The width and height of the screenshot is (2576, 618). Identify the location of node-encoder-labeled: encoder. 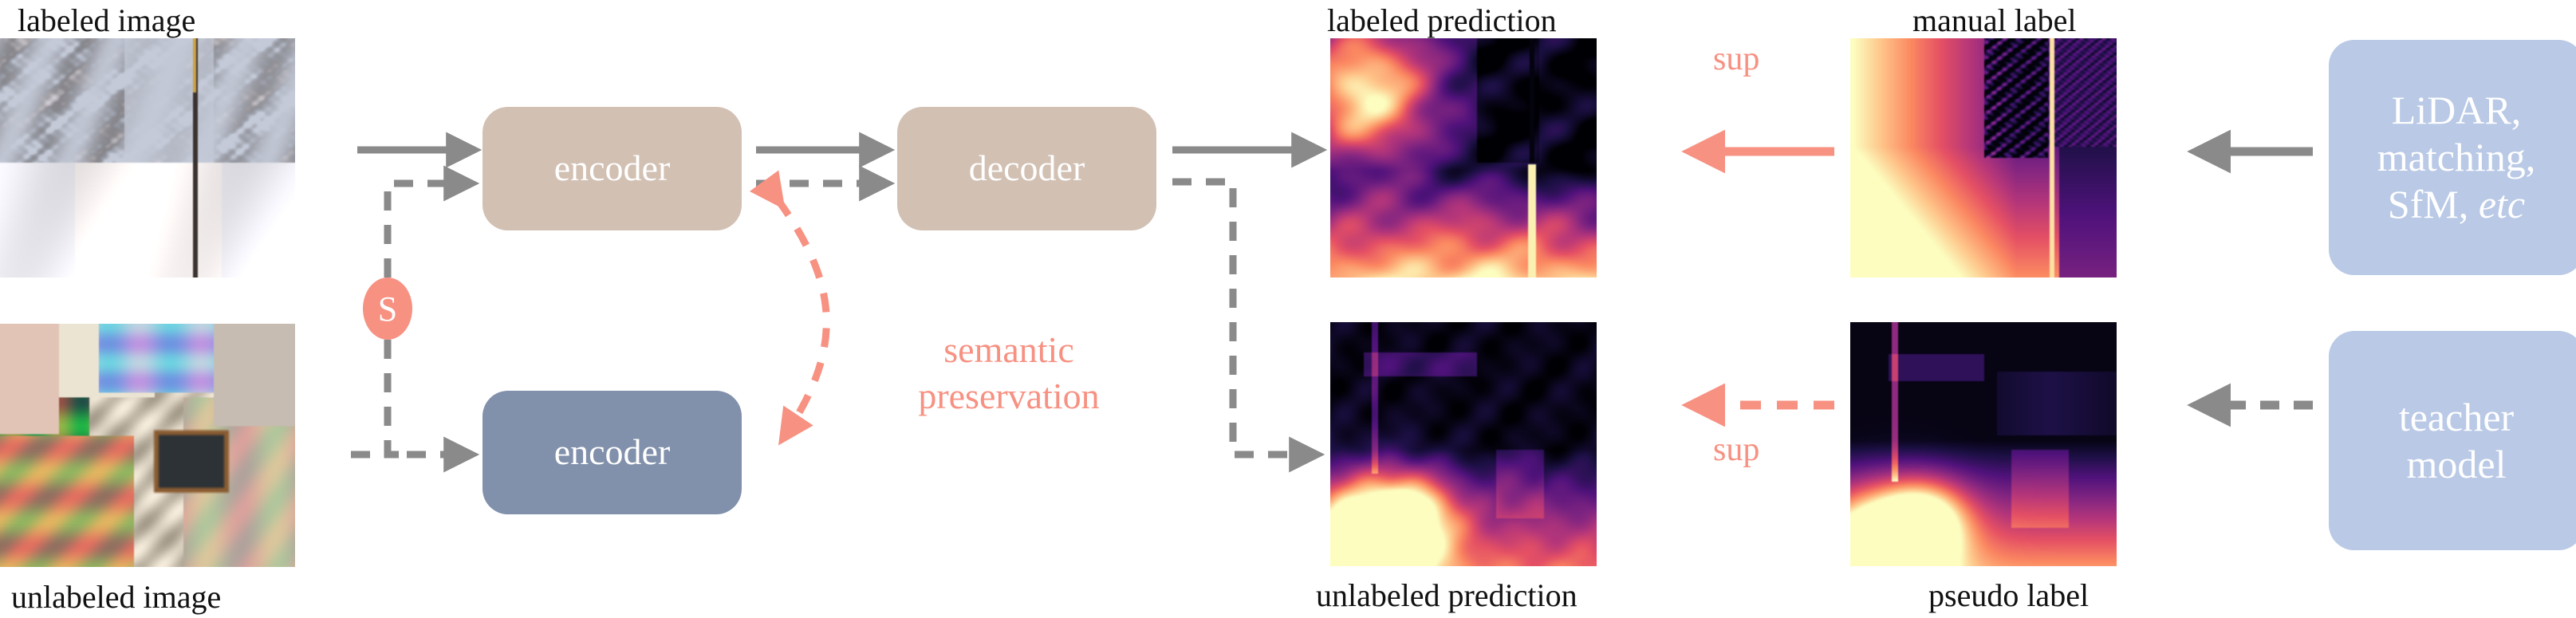
(612, 168).